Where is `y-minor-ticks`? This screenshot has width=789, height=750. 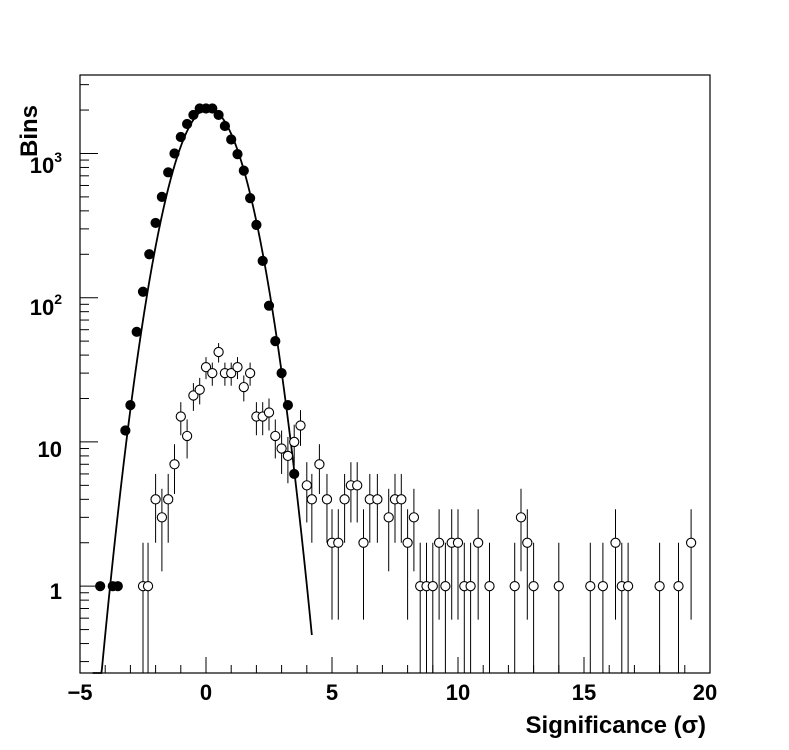
y-minor-ticks is located at coordinates (89, 373).